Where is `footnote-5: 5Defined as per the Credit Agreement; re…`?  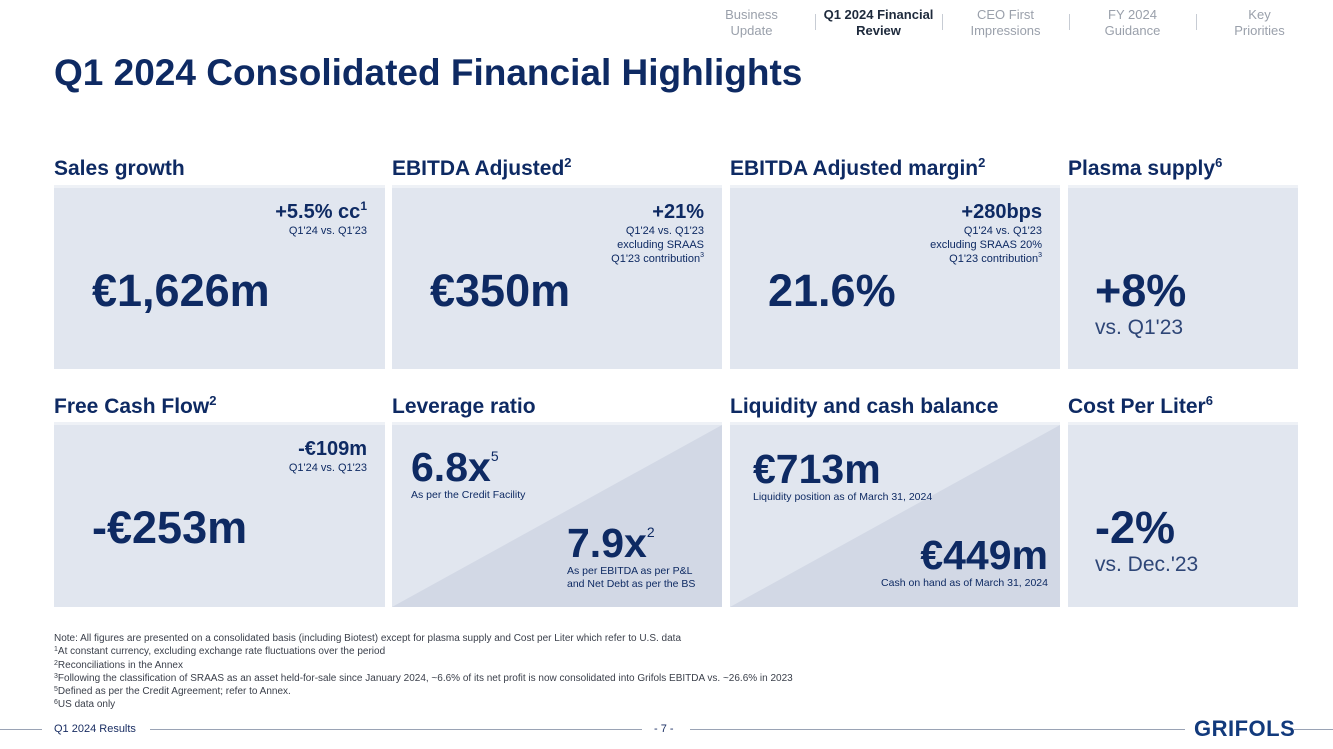
footnote-5: 5Defined as per the Credit Agreement; re… is located at coordinates (172, 692).